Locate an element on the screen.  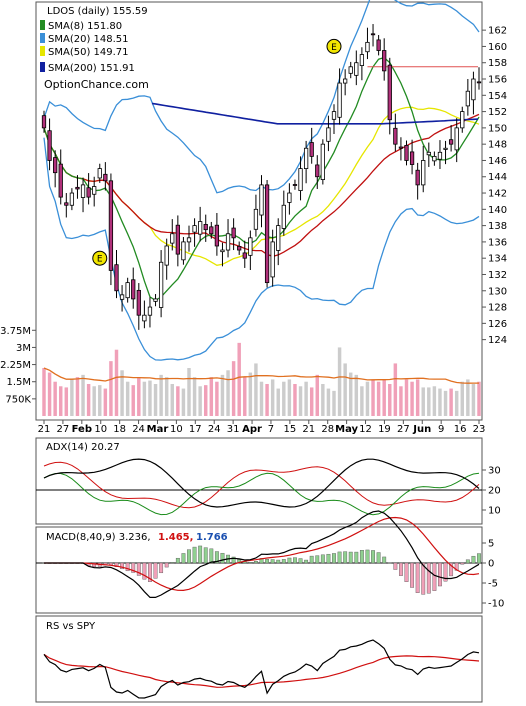
macd-line is located at coordinates (262, 554).